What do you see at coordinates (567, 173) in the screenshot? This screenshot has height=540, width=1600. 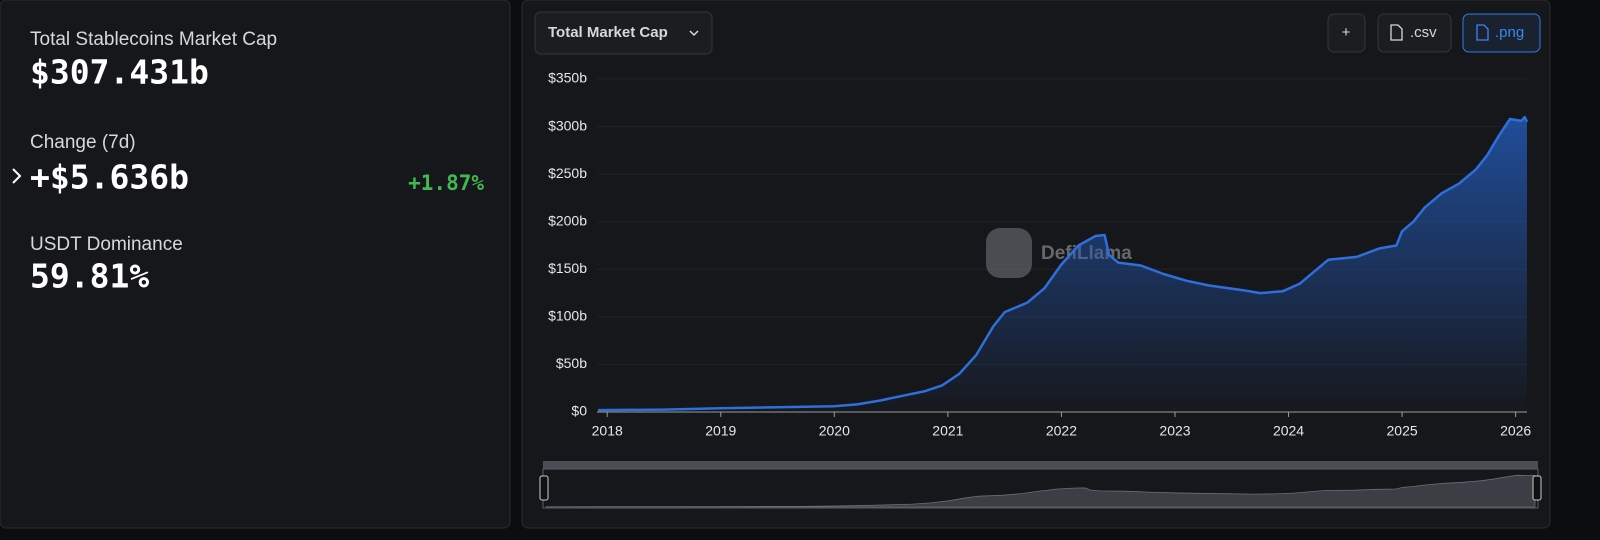 I see `y-tick-label: $250b` at bounding box center [567, 173].